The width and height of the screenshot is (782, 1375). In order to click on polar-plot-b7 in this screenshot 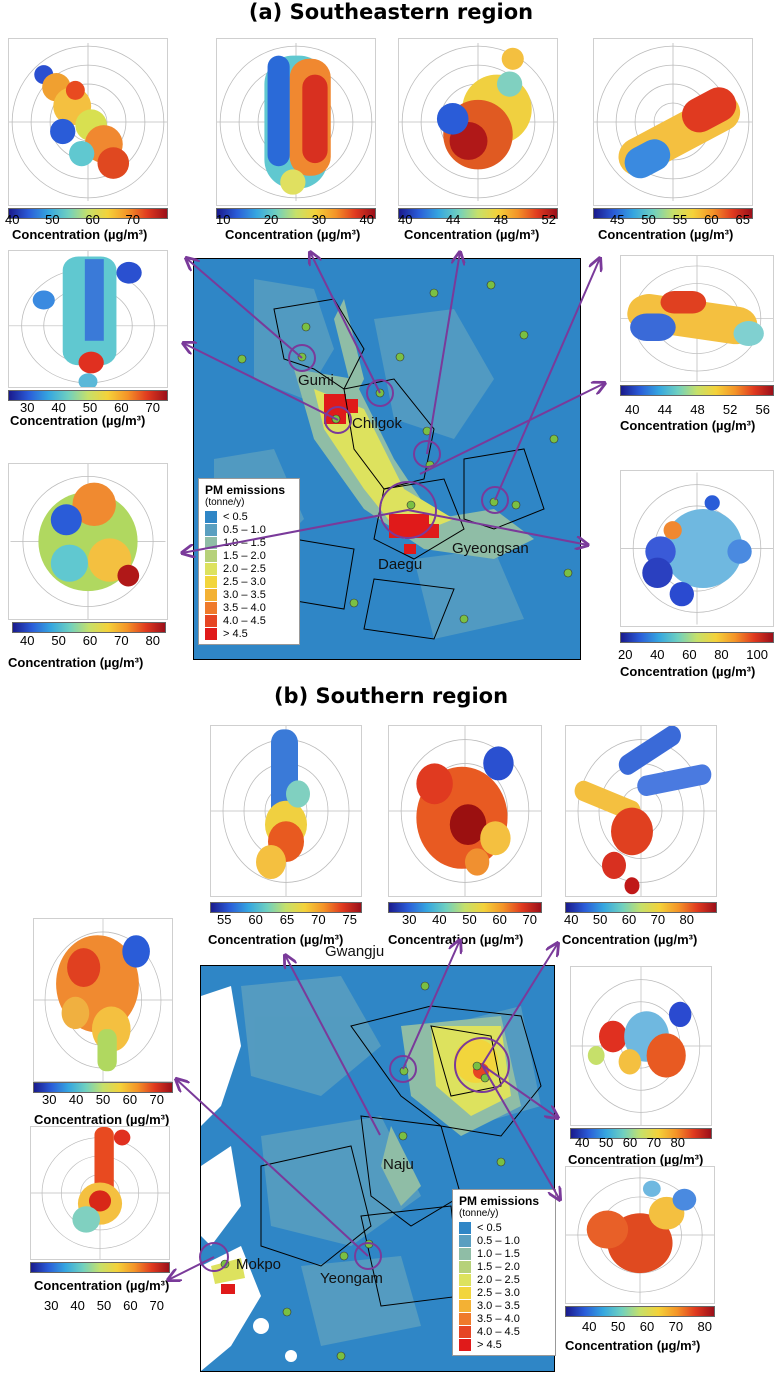, I will do `click(640, 1235)`.